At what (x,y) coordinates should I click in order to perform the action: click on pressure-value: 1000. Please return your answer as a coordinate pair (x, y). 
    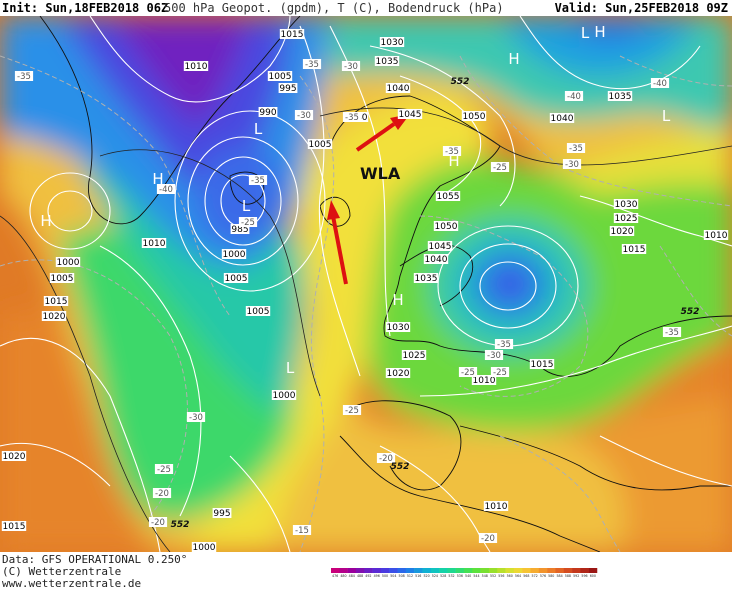
    Looking at the image, I should click on (204, 547).